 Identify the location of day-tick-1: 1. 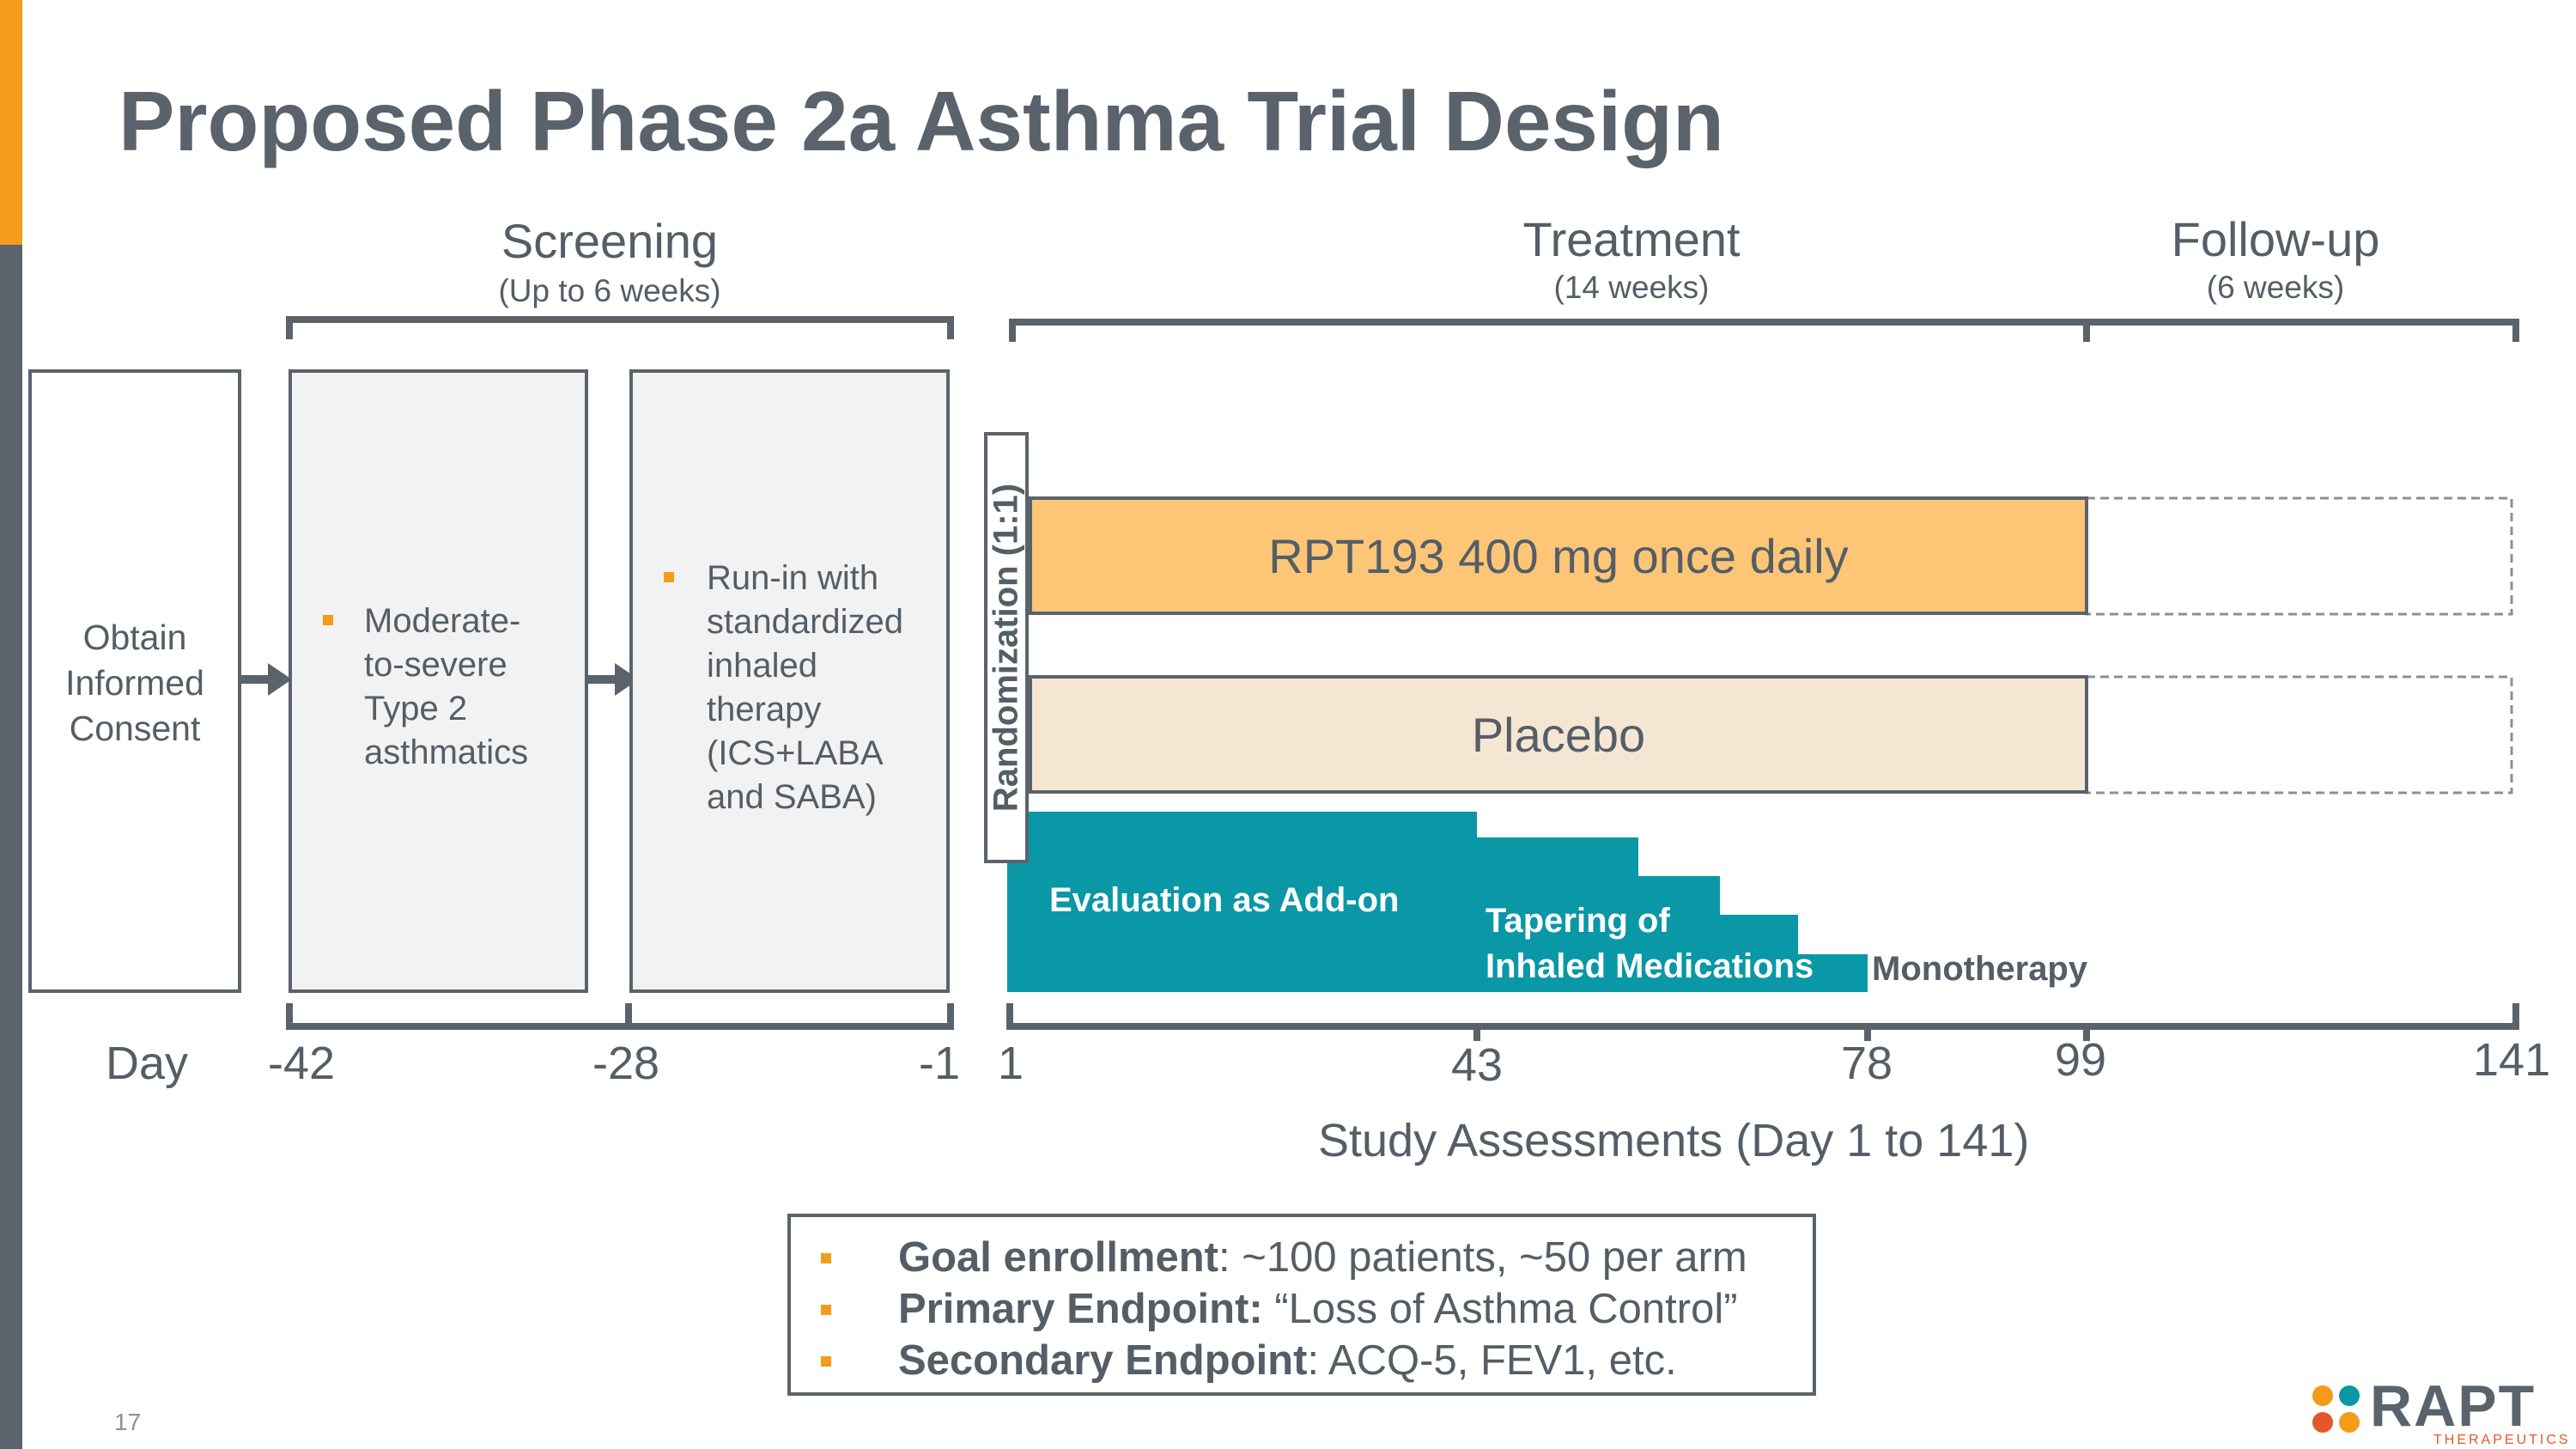
(1011, 1063).